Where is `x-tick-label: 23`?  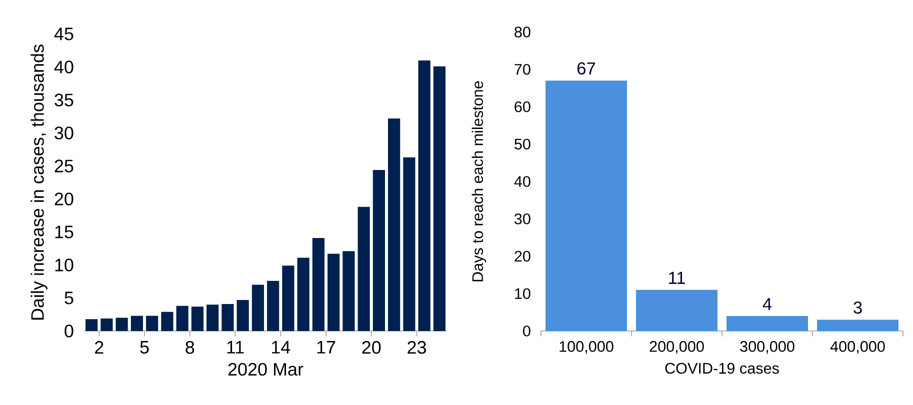 x-tick-label: 23 is located at coordinates (417, 347).